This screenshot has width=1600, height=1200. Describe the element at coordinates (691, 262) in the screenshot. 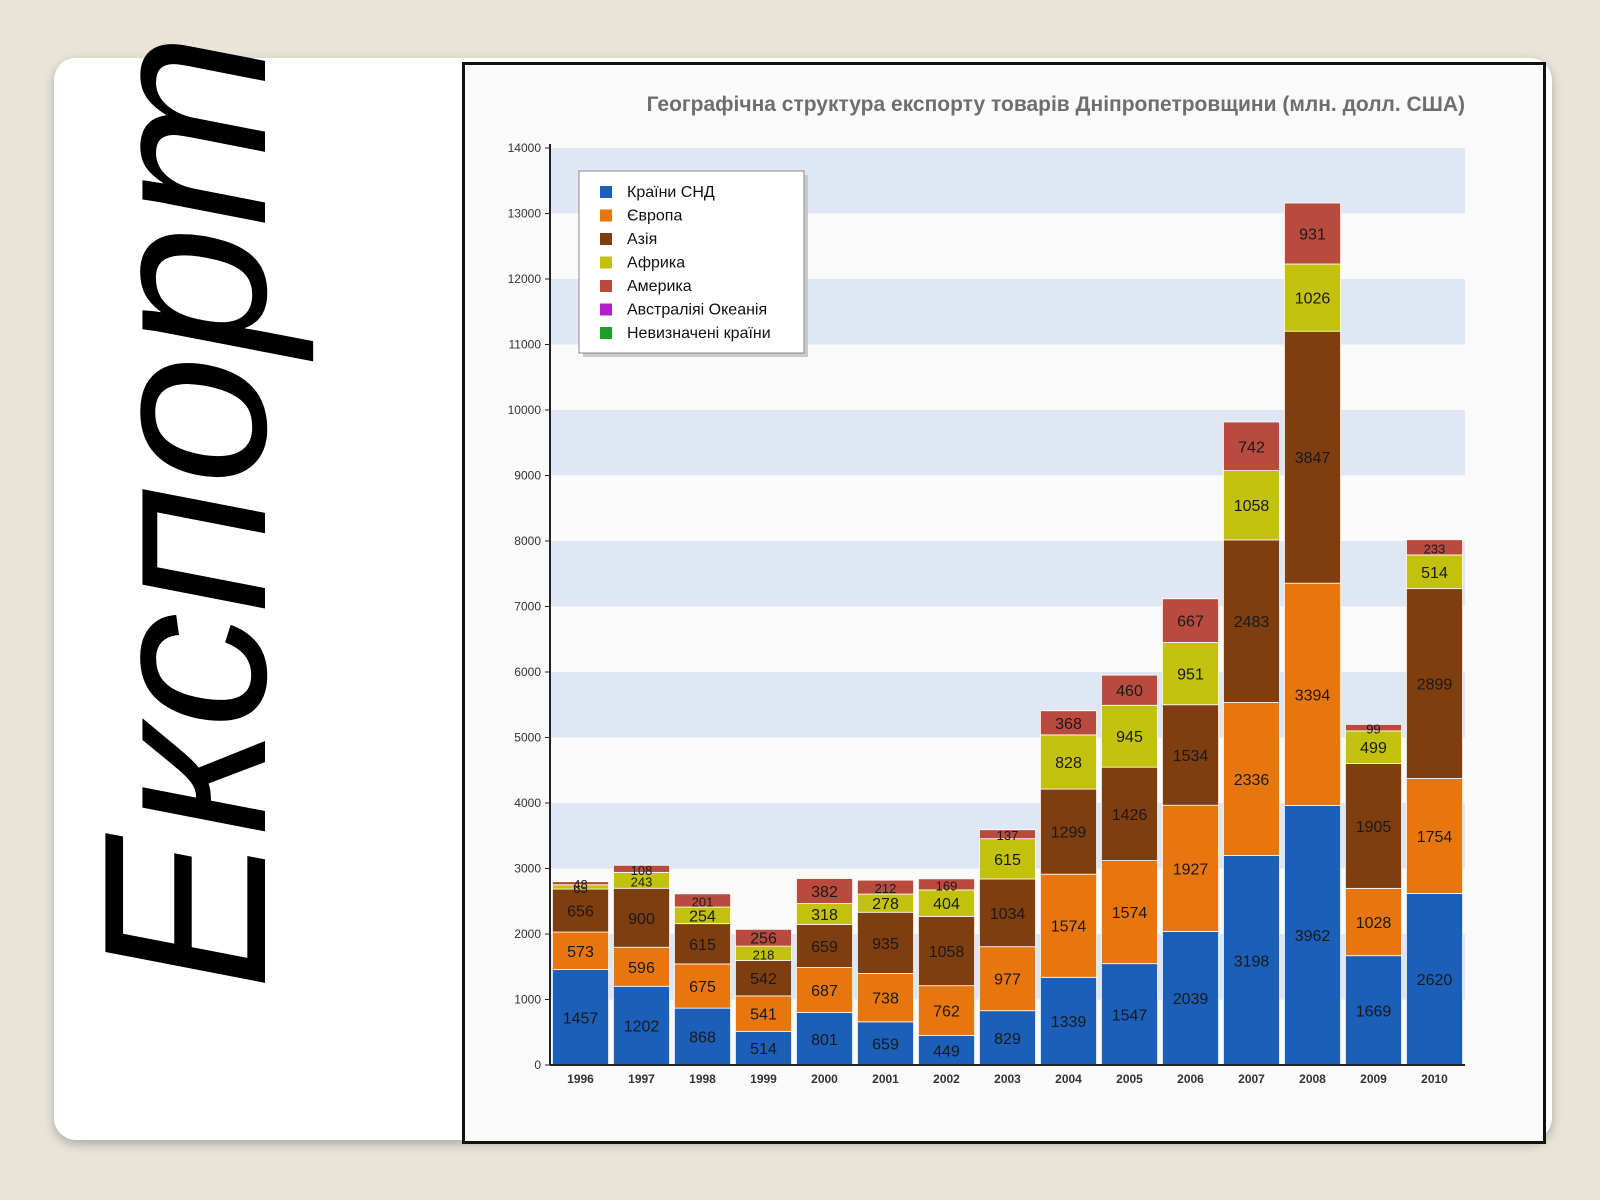

I see `legend` at that location.